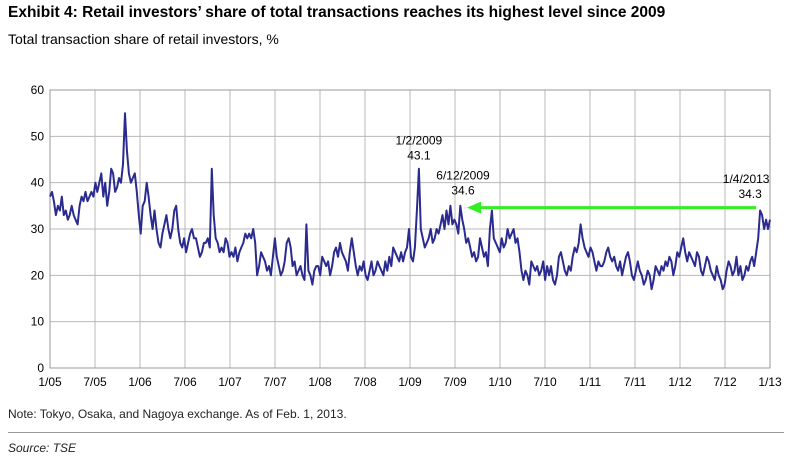 This screenshot has width=804, height=471. Describe the element at coordinates (38, 183) in the screenshot. I see `y-tick-label: 40` at that location.